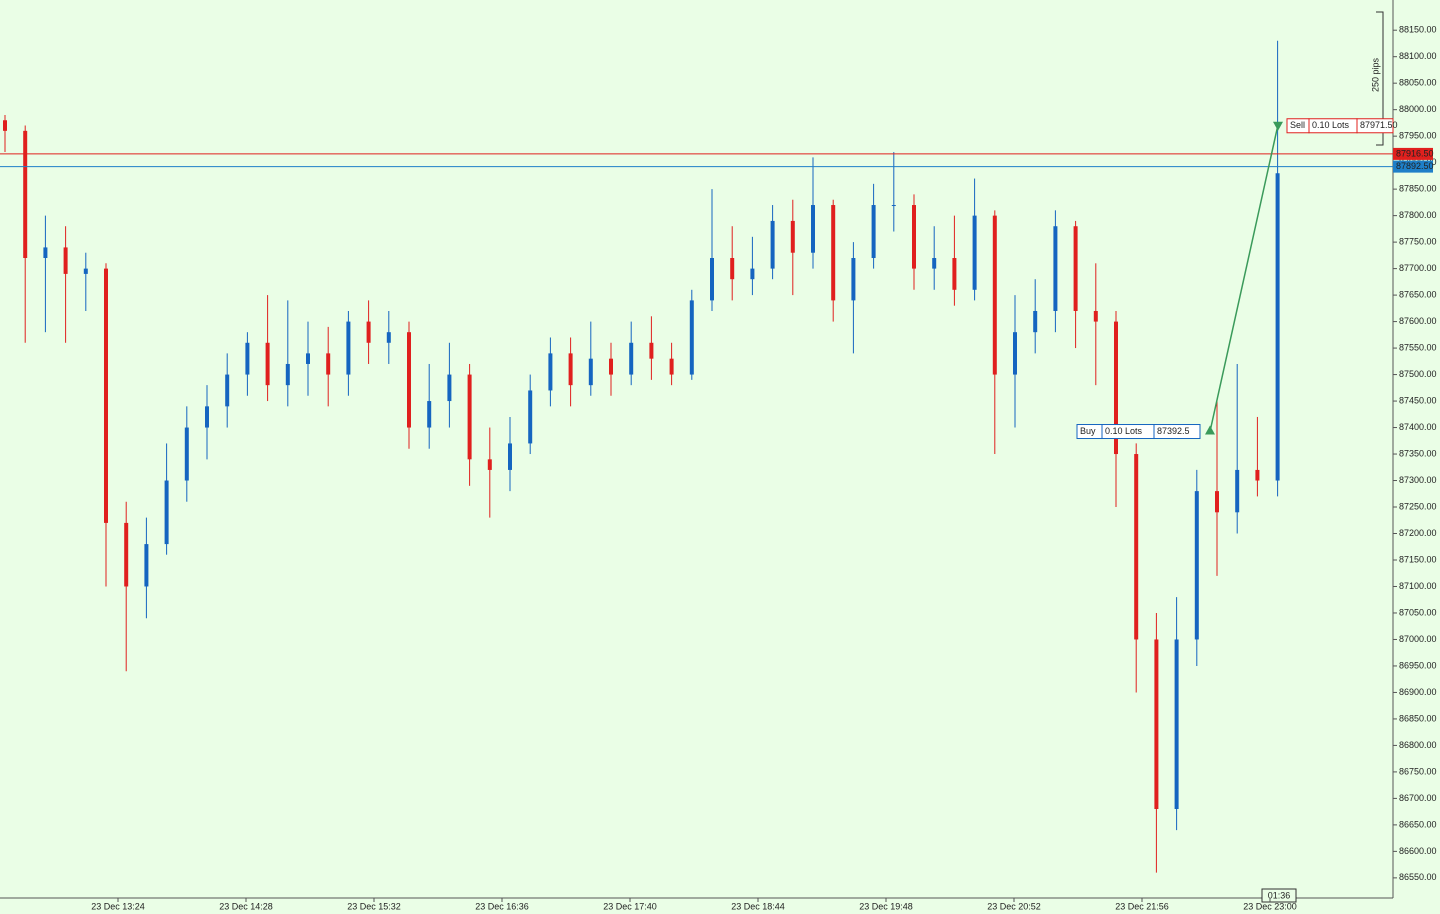 The image size is (1440, 914). Describe the element at coordinates (502, 906) in the screenshot. I see `x-tick-label: 23 Dec 16:36` at that location.